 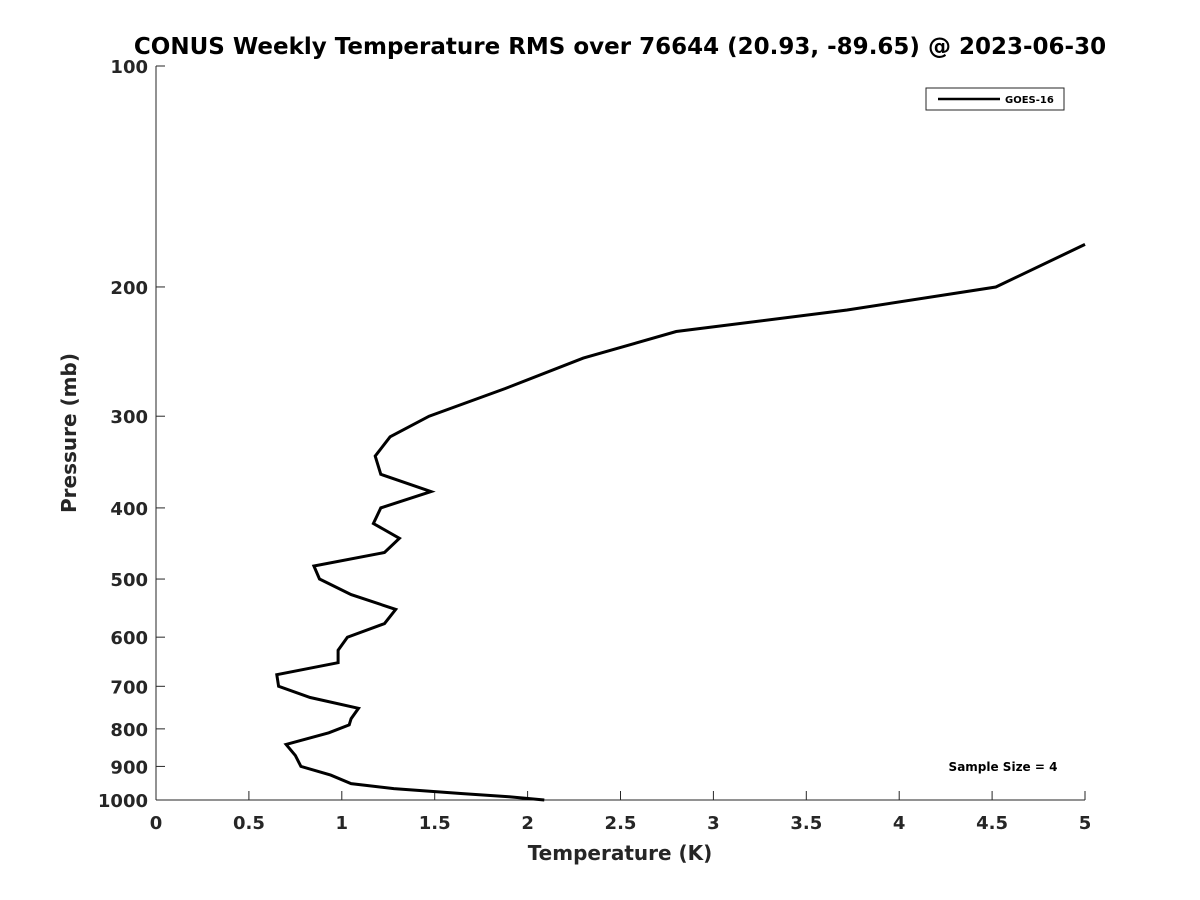 I want to click on x-tick-label: 2.5, so click(x=621, y=823).